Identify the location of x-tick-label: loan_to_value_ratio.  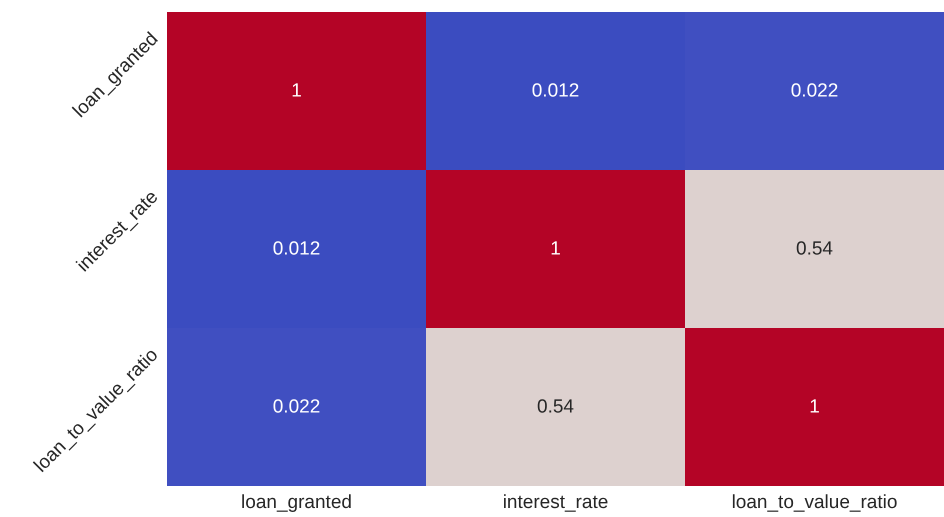
(815, 502).